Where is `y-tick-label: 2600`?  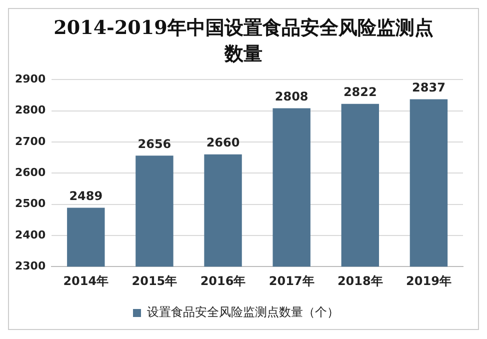
y-tick-label: 2600 is located at coordinates (30, 172).